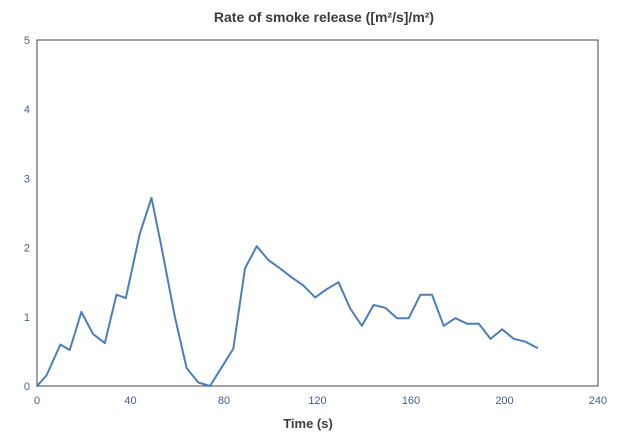  Describe the element at coordinates (504, 401) in the screenshot. I see `x-tick-label: 200` at that location.